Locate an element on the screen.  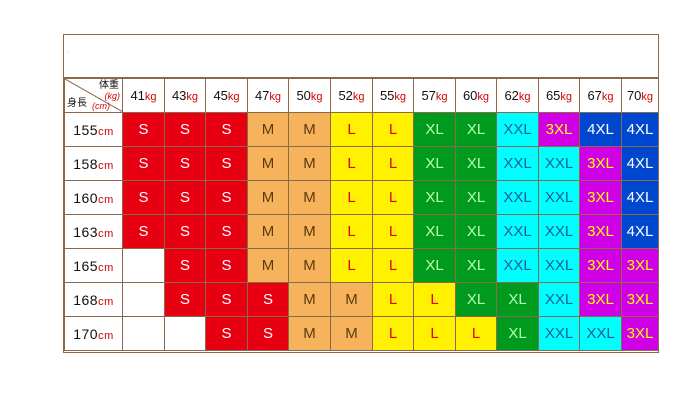
weight-axis-label: 体重 is located at coordinates (109, 85).